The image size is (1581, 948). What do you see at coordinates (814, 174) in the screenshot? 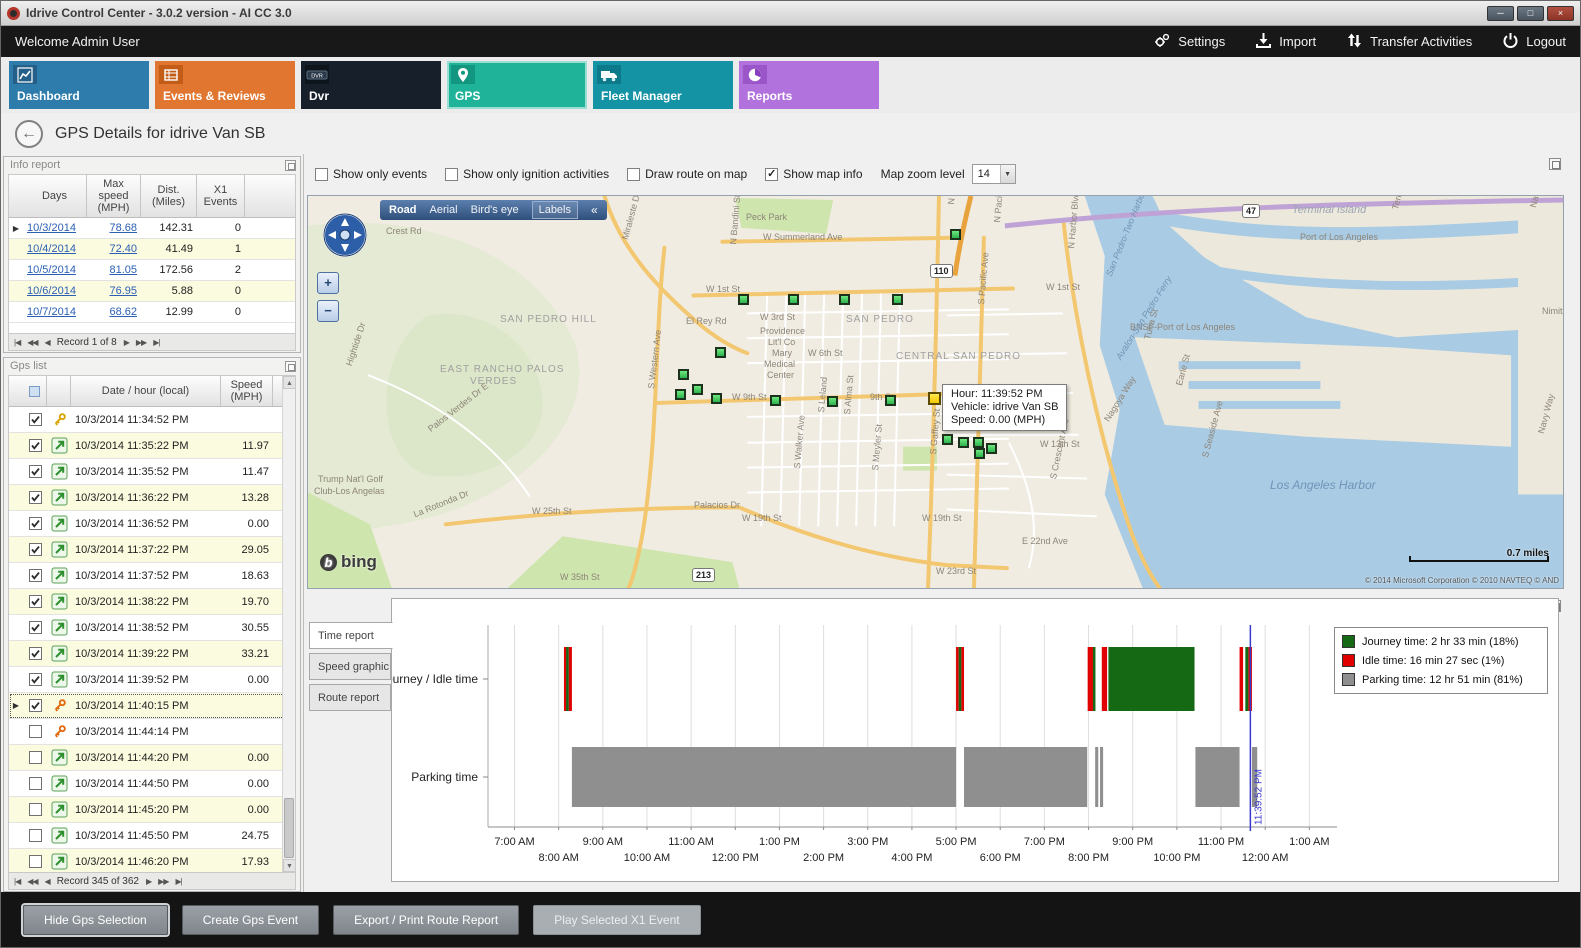
I see `checkbox-show-map-info: ✓ Show map info` at bounding box center [814, 174].